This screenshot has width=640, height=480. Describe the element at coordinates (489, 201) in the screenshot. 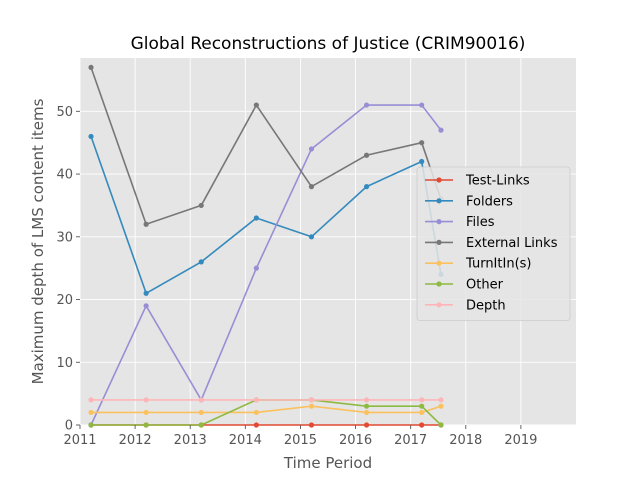

I see `legend-label: Folders` at that location.